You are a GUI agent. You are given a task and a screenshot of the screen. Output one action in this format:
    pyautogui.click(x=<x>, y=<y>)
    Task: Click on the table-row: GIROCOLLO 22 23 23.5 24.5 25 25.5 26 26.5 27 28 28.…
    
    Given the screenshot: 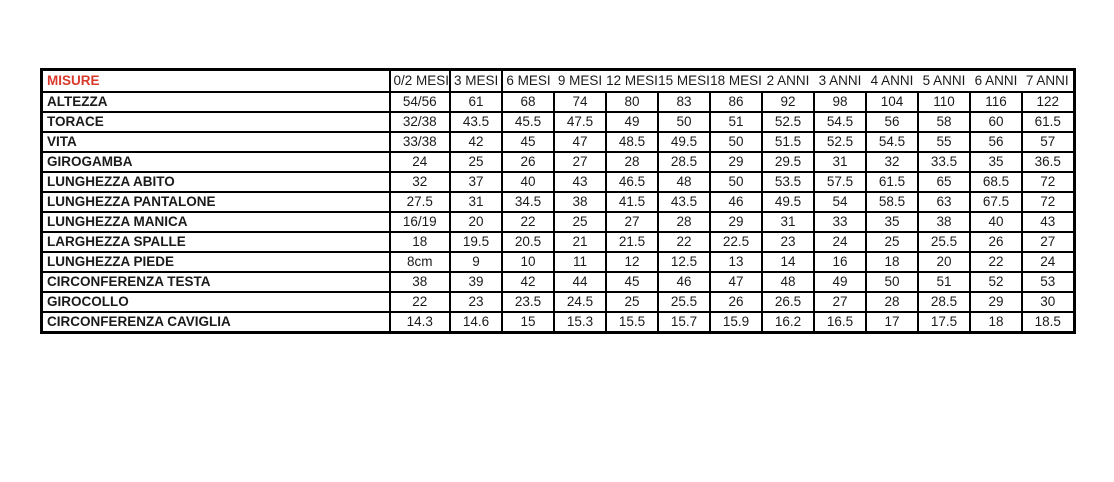 What is the action you would take?
    pyautogui.click(x=558, y=302)
    